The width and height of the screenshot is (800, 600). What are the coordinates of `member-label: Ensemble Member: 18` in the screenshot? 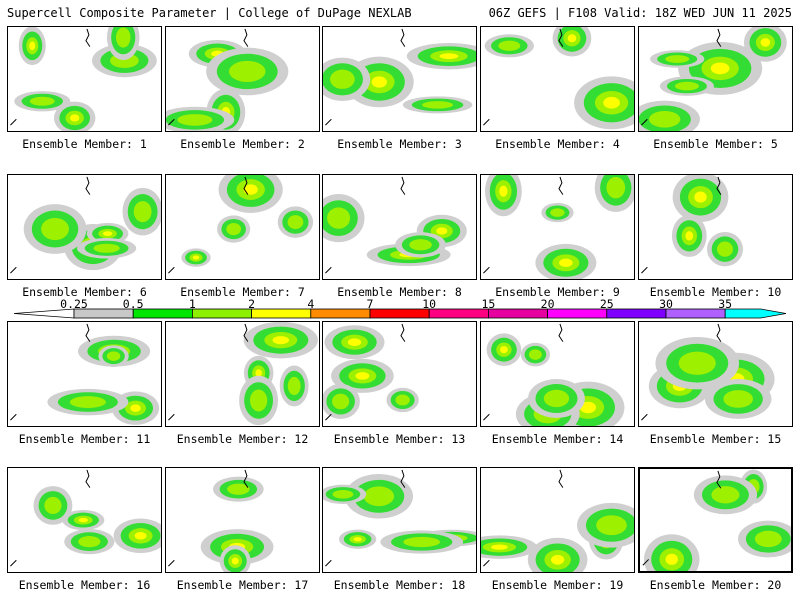 It's located at (399, 585).